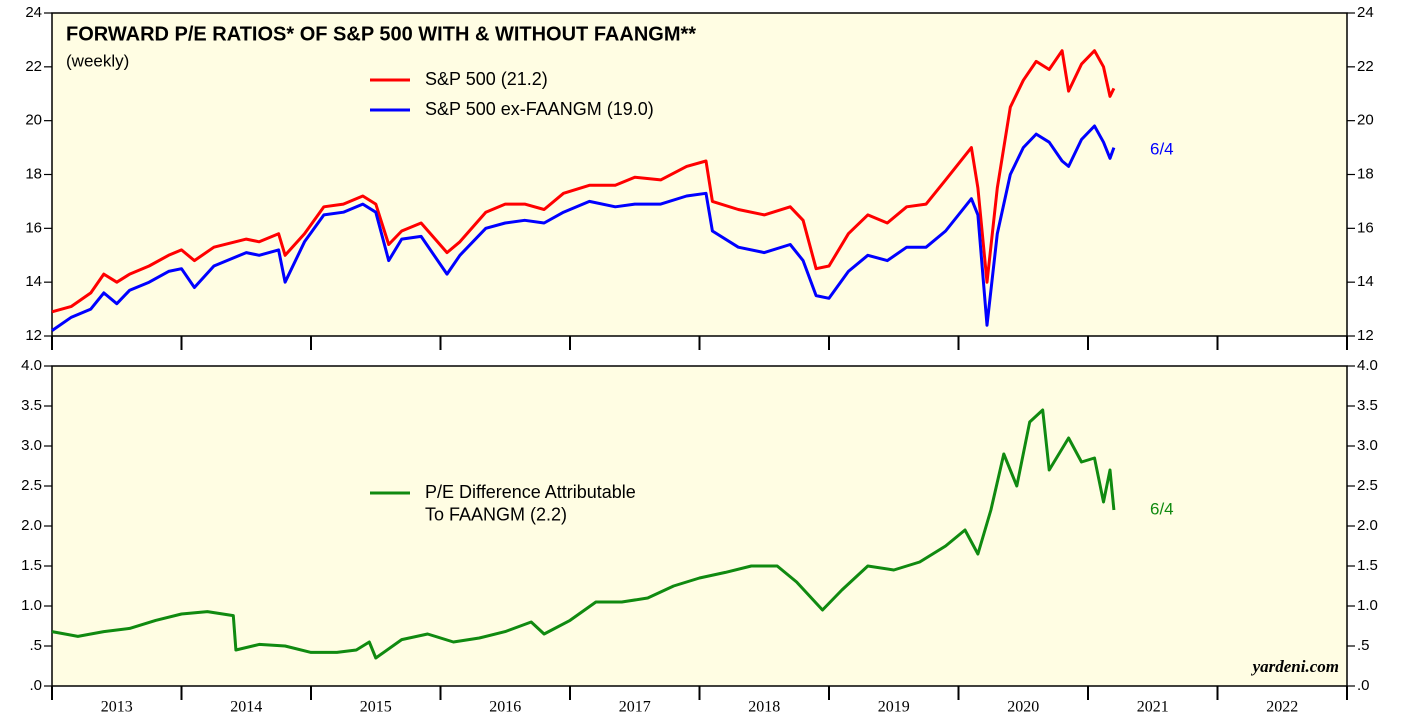 This screenshot has width=1407, height=717. I want to click on y-tick-label-right: 2.0, so click(1367, 525).